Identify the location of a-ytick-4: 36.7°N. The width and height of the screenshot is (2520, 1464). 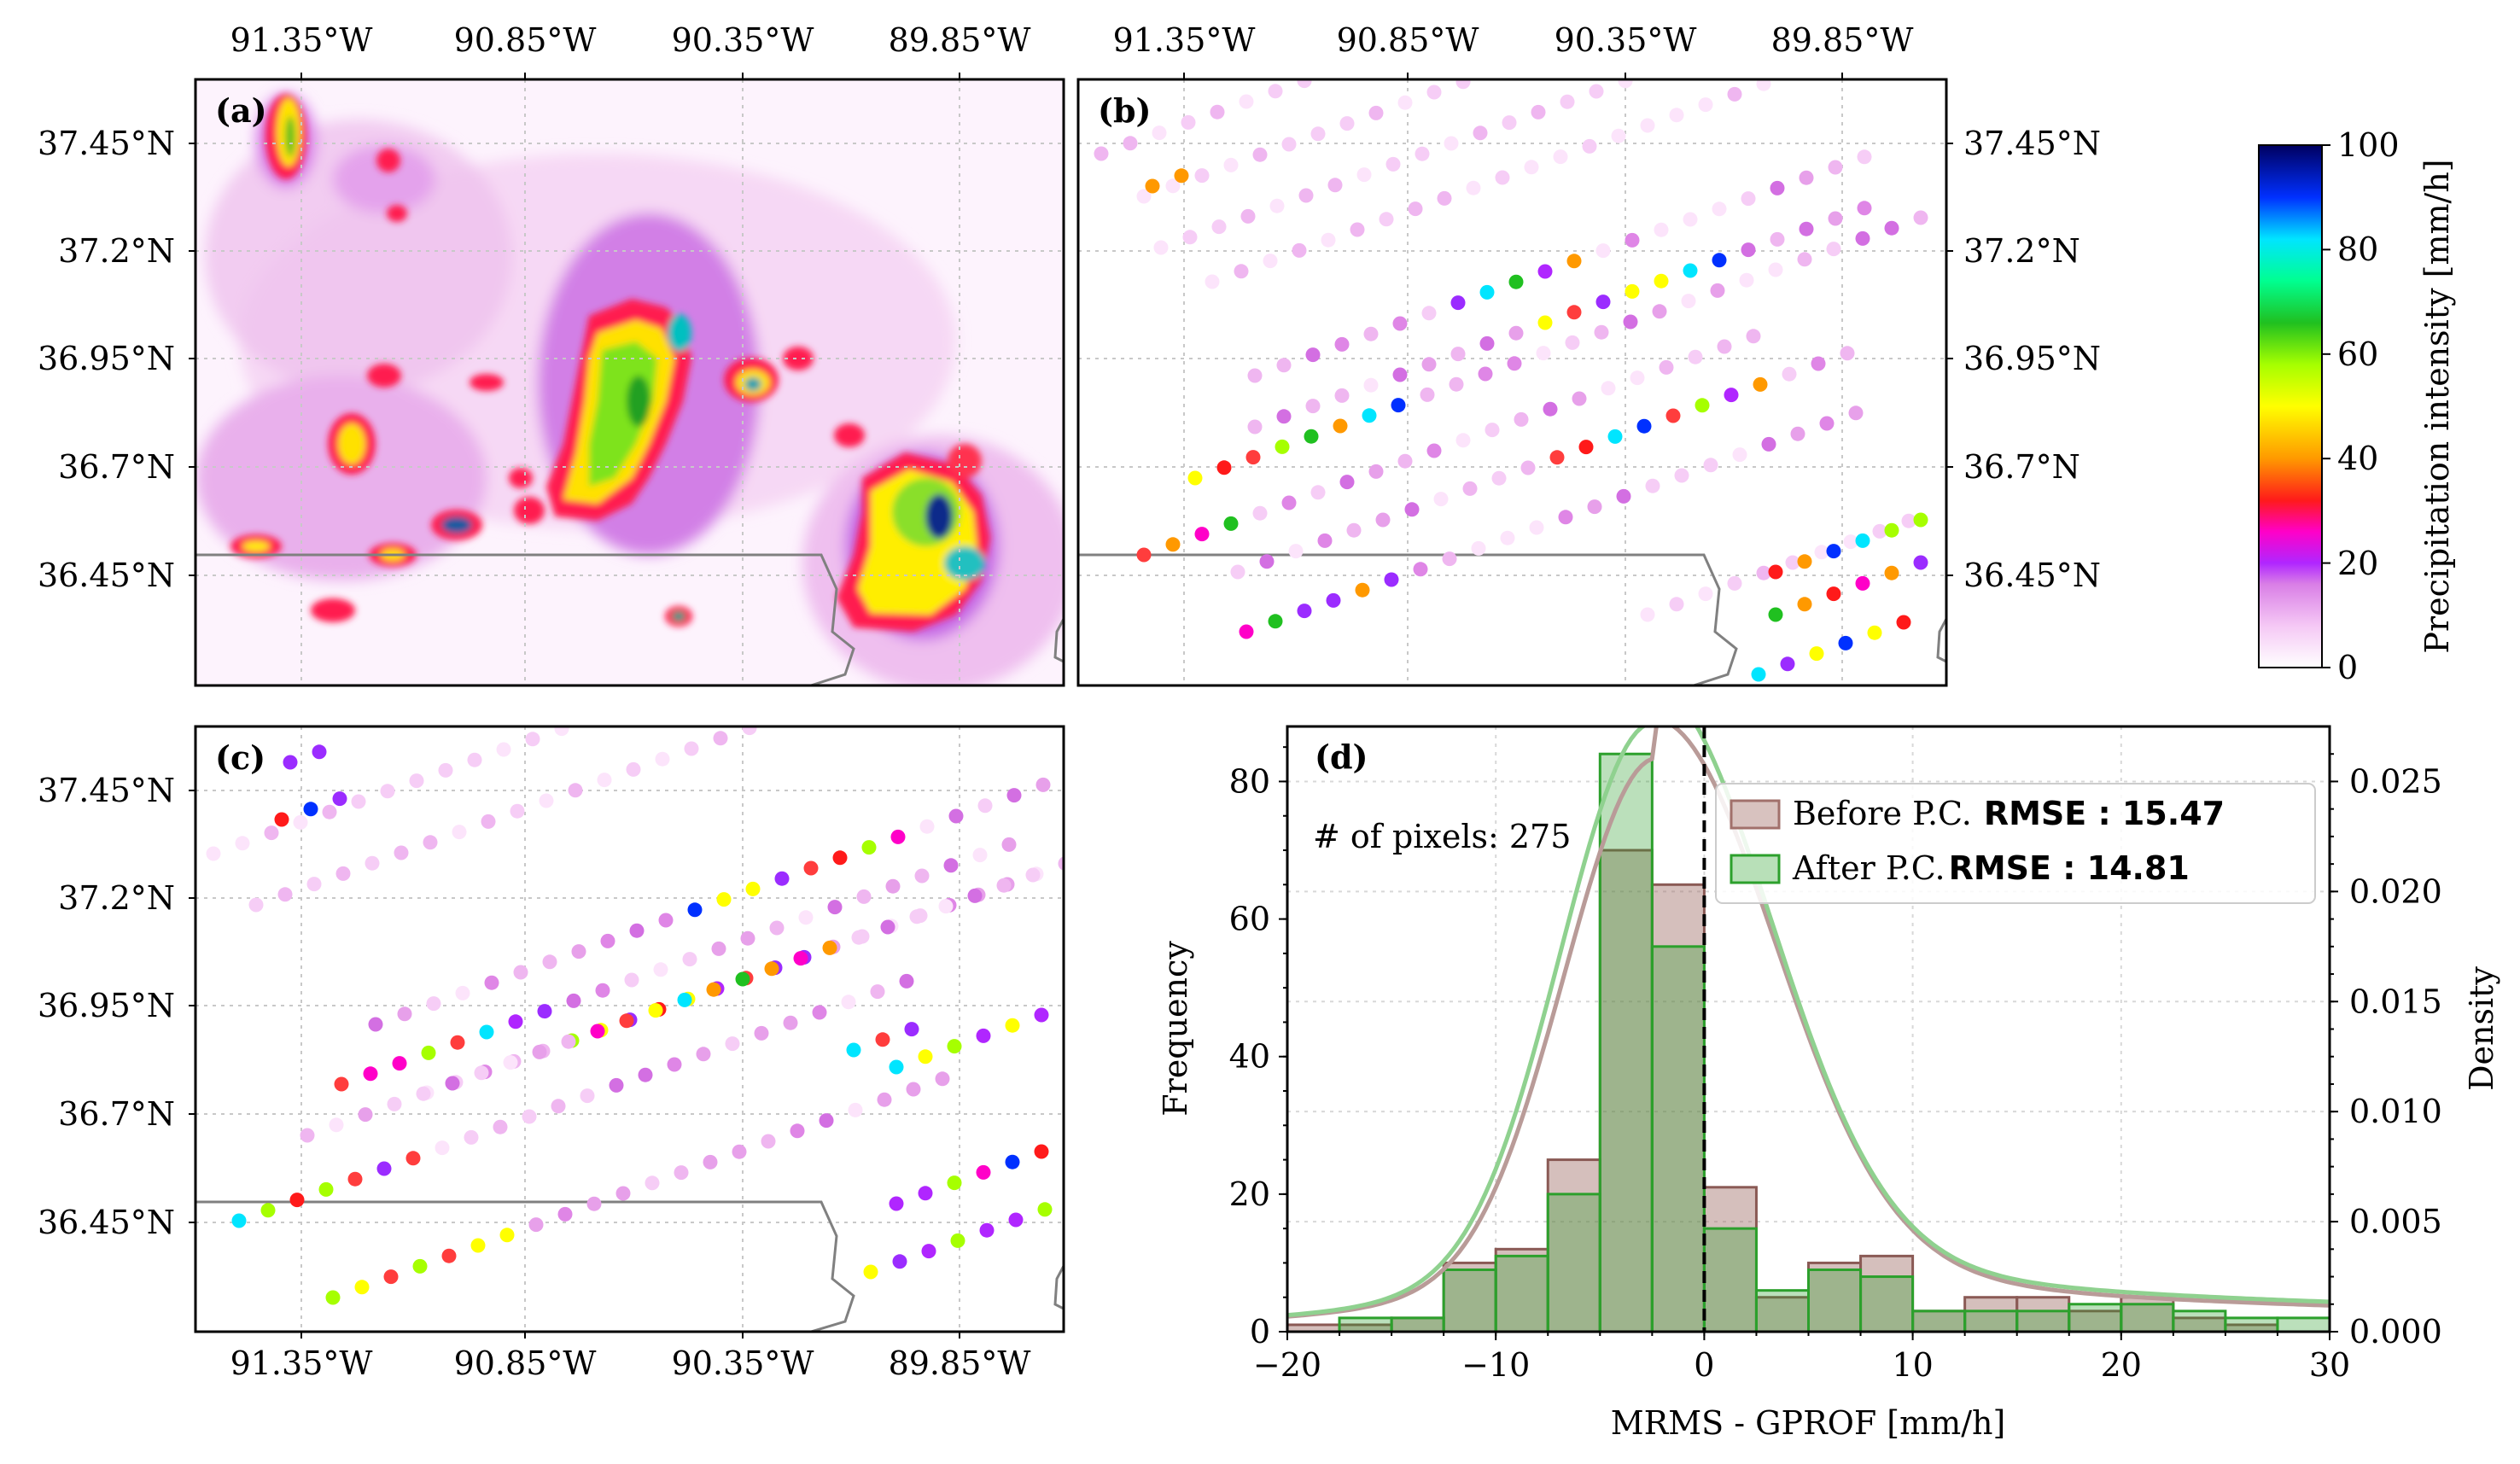
(117, 467).